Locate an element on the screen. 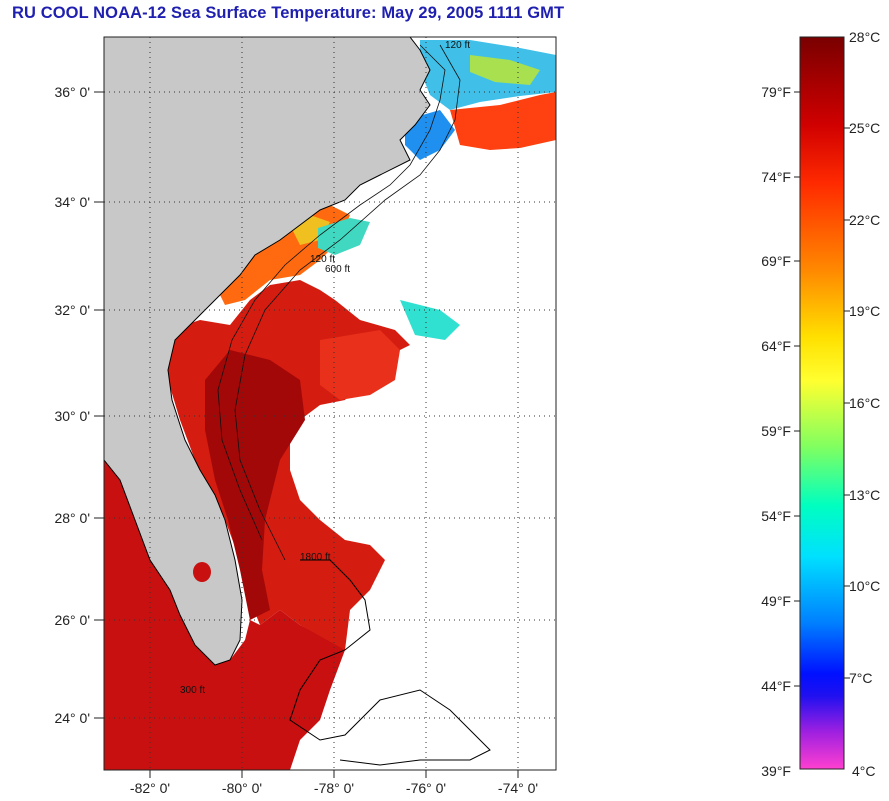 The height and width of the screenshot is (801, 889). colorbar-c-label: 19°C is located at coordinates (864, 311).